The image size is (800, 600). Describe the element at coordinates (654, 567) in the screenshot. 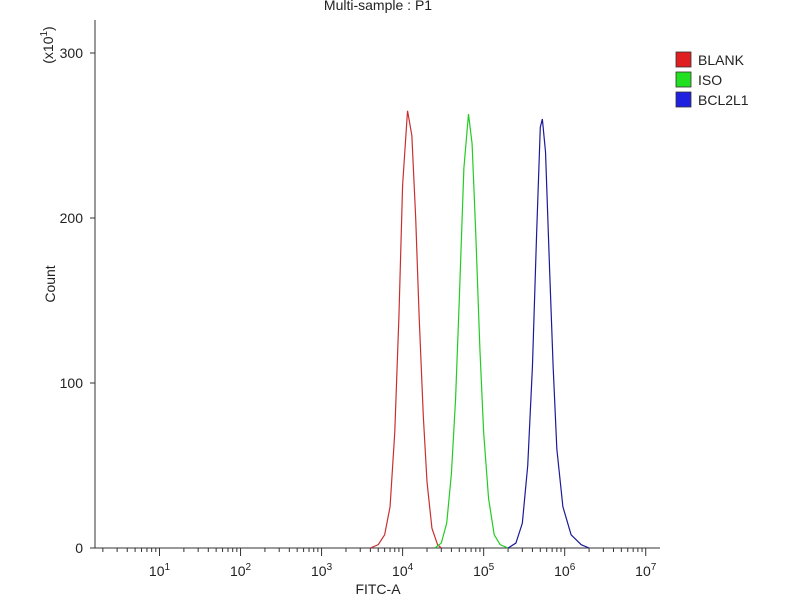

I see `x-tick-exponent: 7` at that location.